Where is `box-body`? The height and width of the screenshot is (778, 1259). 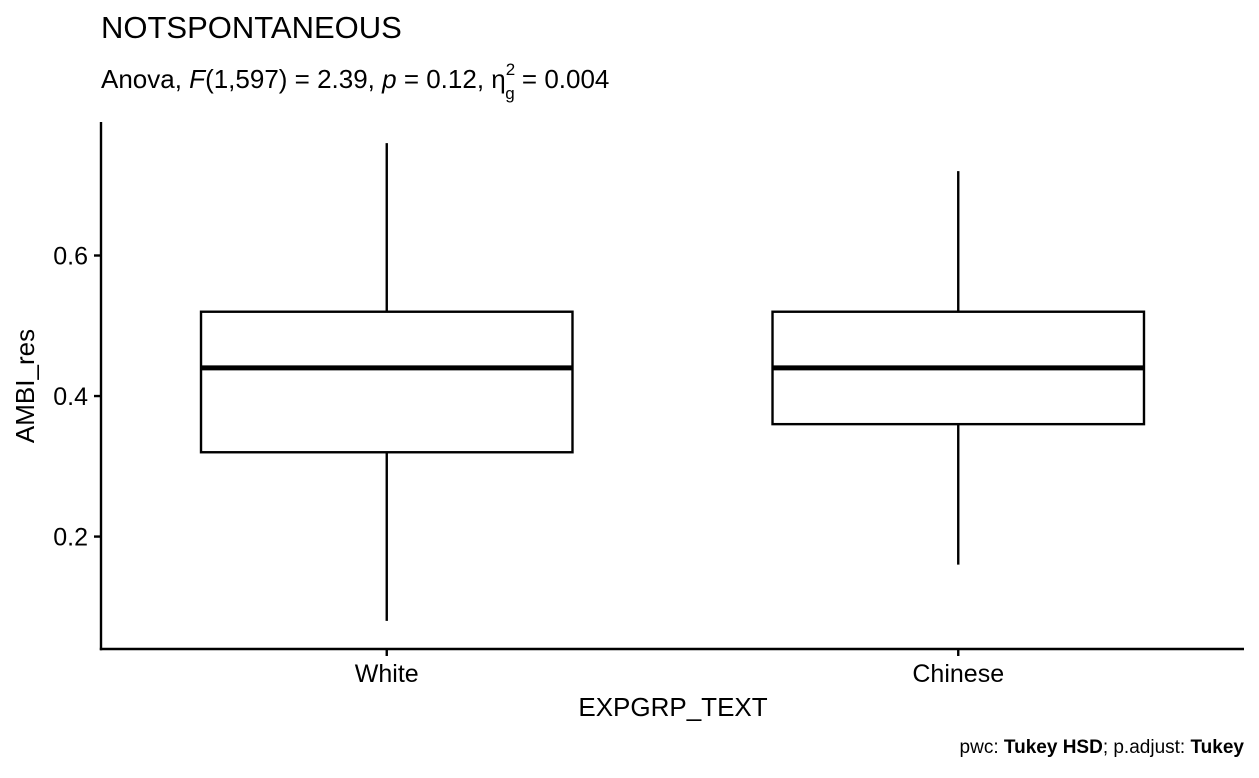 box-body is located at coordinates (386, 382).